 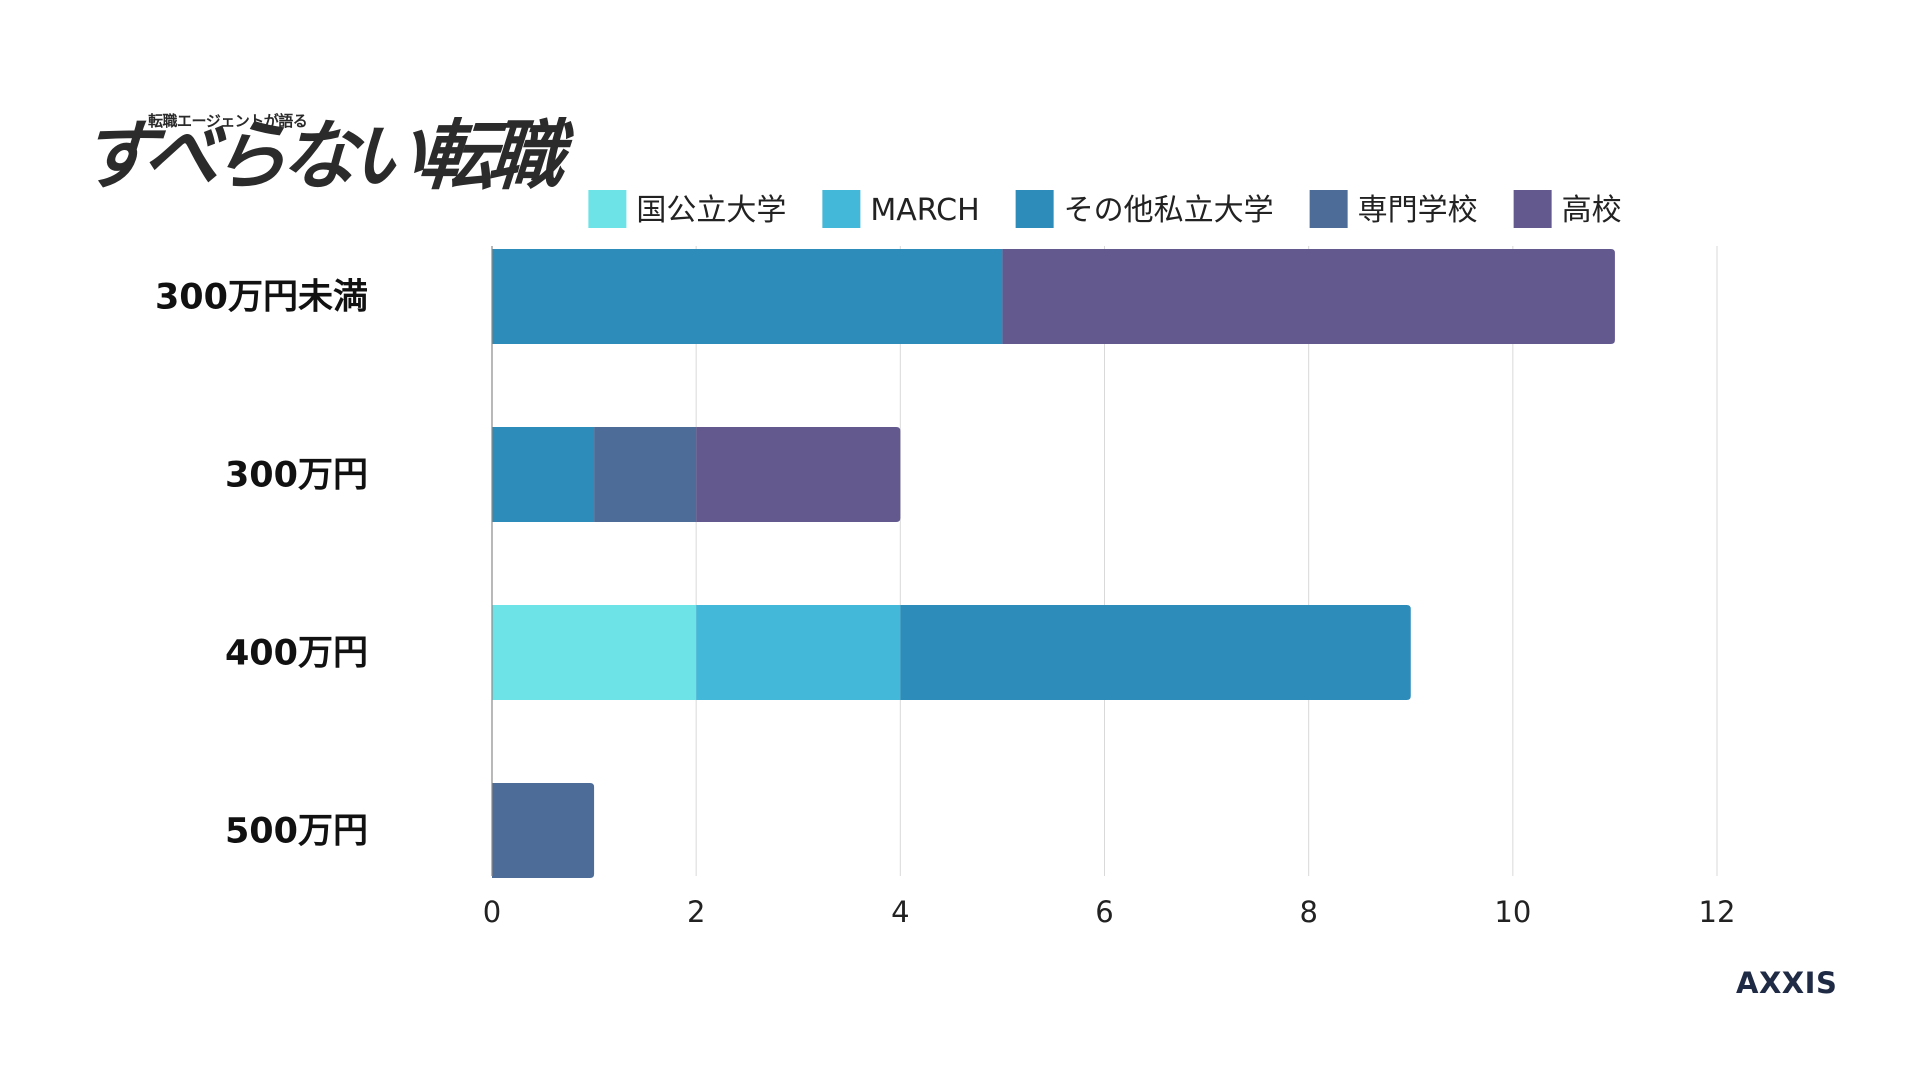 What do you see at coordinates (1104, 912) in the screenshot?
I see `x-tick-label: 6` at bounding box center [1104, 912].